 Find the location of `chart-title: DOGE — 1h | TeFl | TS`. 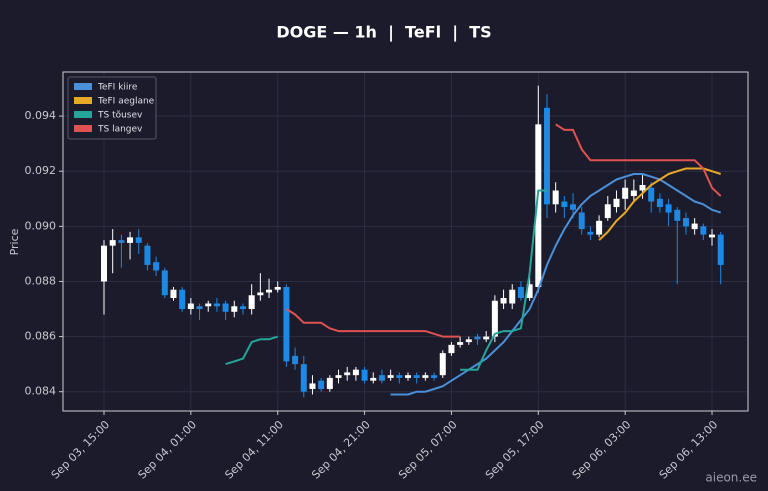

chart-title: DOGE — 1h | TeFl | TS is located at coordinates (383, 33).